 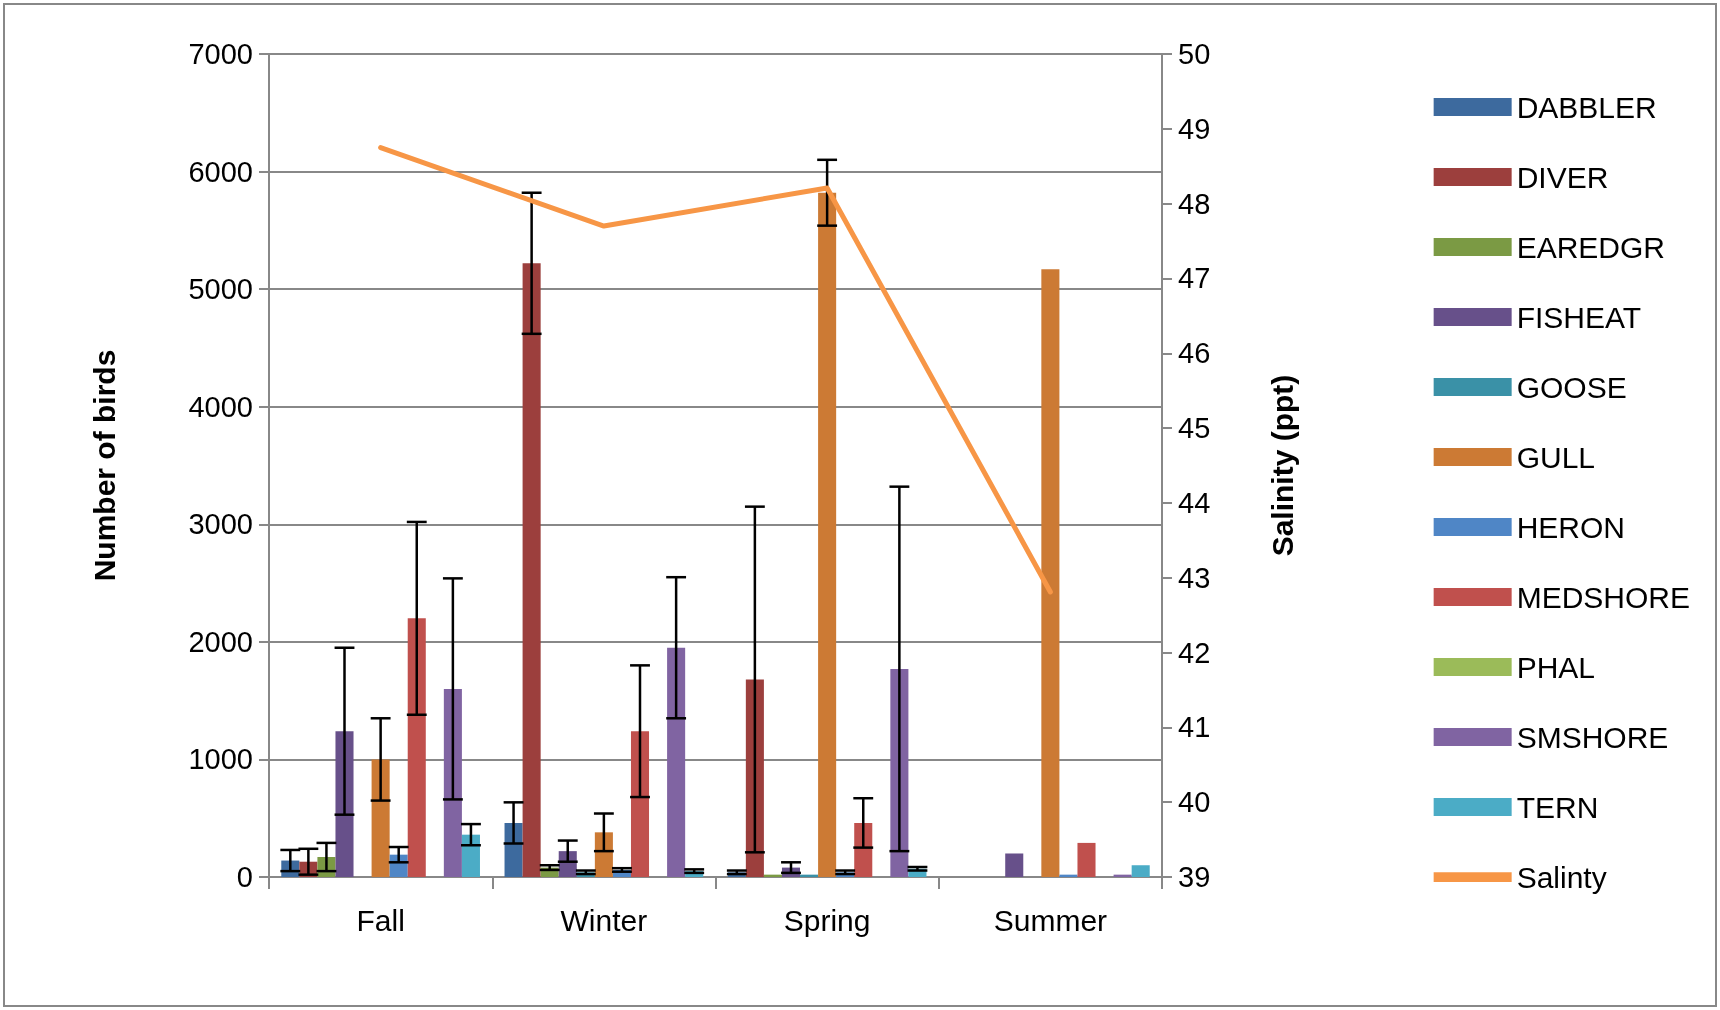 I want to click on y2-tick-label: 45, so click(x=1194, y=428).